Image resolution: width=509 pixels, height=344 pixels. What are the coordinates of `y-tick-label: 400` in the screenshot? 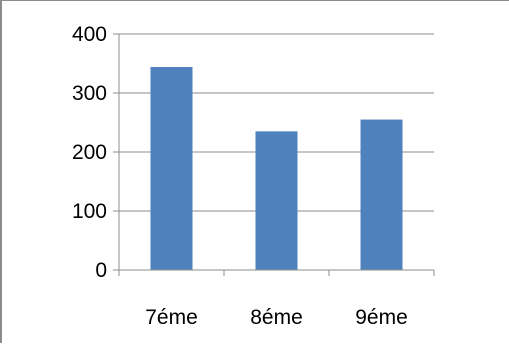 It's located at (89, 34).